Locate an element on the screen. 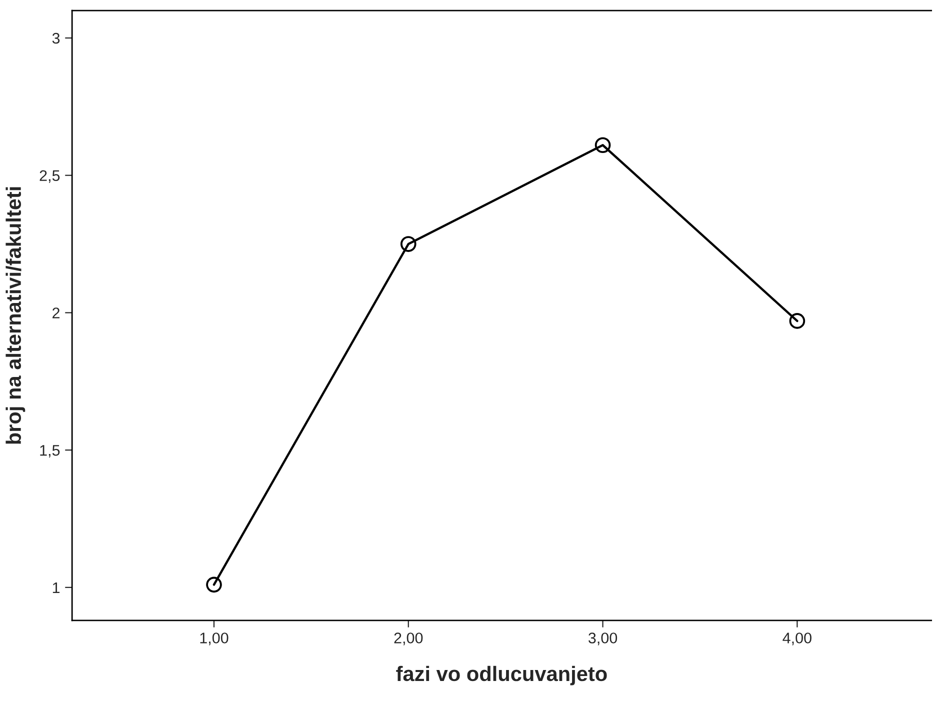 This screenshot has height=701, width=936. y-axis-title: broj na alternativi/fakulteti is located at coordinates (16, 315).